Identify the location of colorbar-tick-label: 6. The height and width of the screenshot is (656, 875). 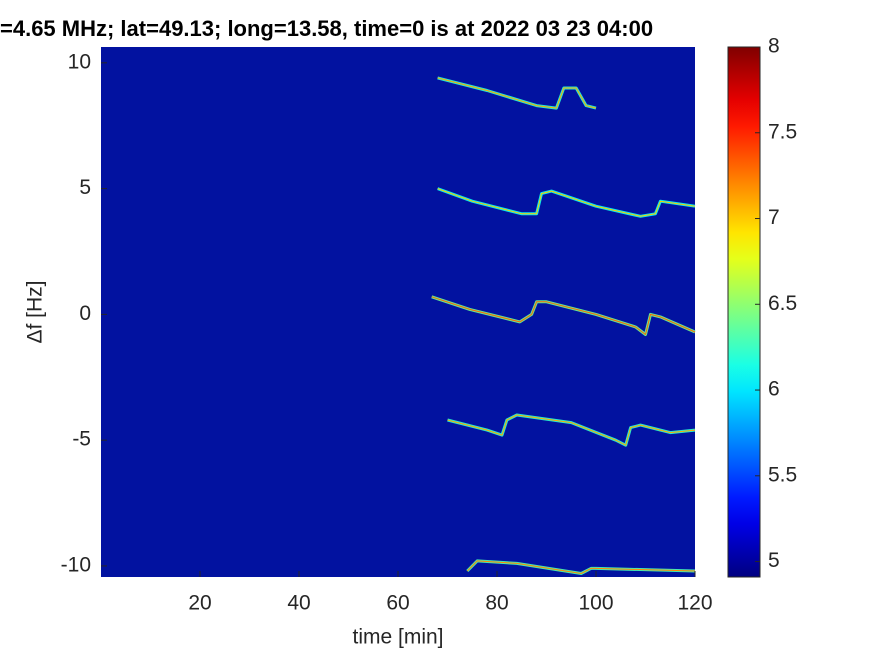
(774, 389).